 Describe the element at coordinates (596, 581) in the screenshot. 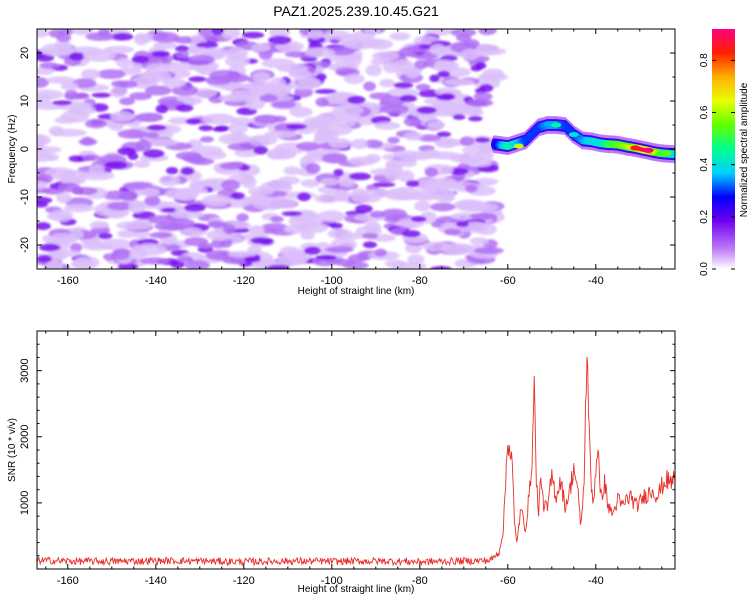

I see `x-tick-label: -40` at that location.